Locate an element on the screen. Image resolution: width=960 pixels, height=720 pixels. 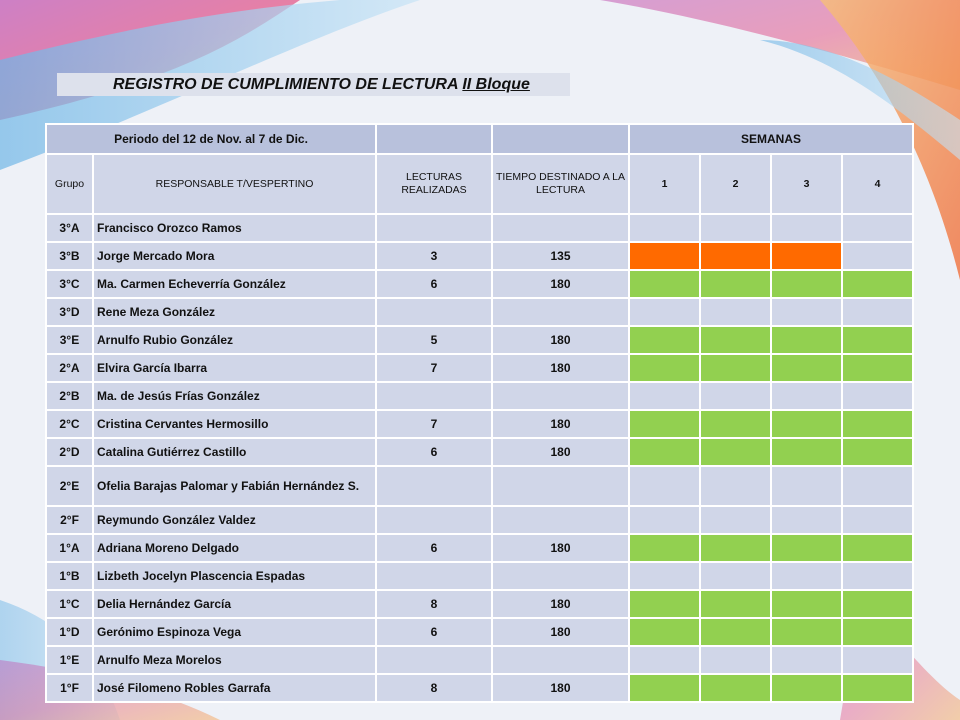
col-lecturas: LECTURAS REALIZADAS is located at coordinates (434, 184).